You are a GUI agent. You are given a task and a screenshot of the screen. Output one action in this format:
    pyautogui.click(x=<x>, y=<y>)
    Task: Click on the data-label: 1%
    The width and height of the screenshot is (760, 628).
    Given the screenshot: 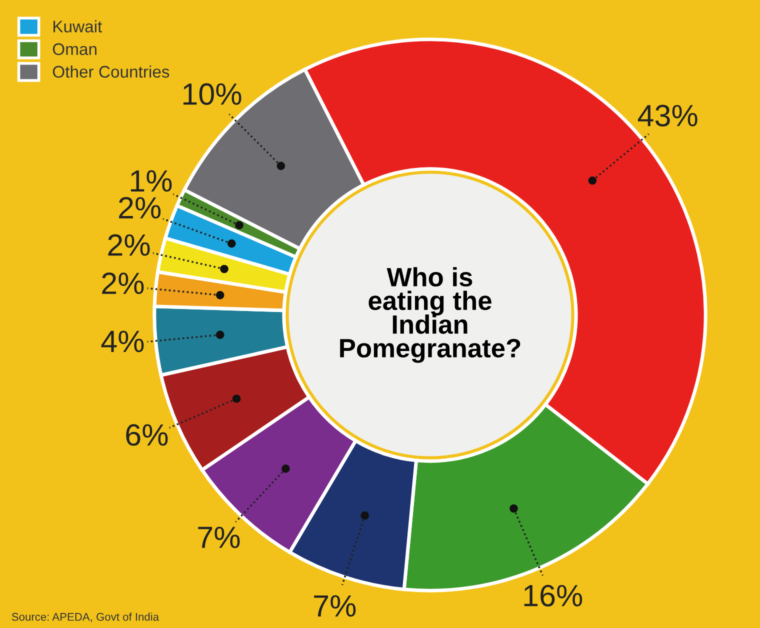 What is the action you would take?
    pyautogui.click(x=151, y=181)
    